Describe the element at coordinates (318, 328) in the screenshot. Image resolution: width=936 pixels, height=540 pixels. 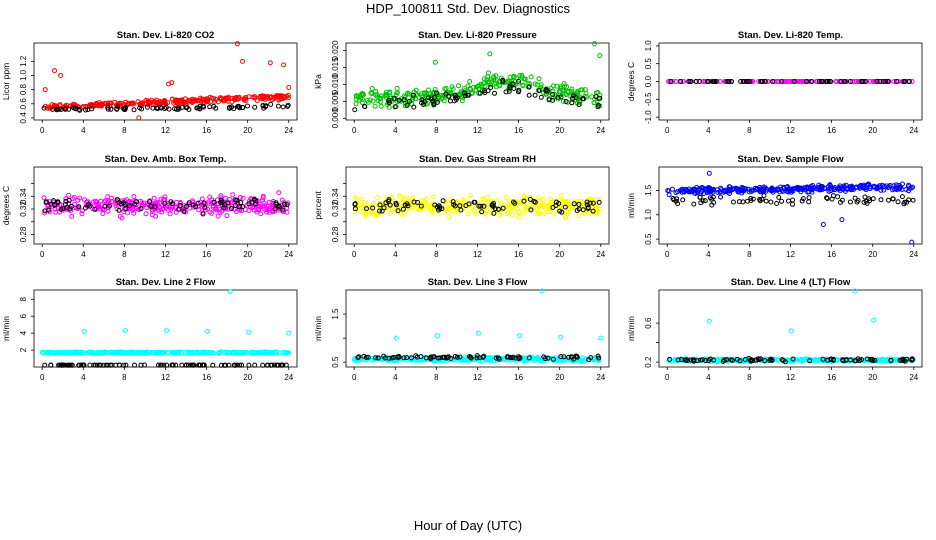
I see `y-axis-label: ml/min` at that location.